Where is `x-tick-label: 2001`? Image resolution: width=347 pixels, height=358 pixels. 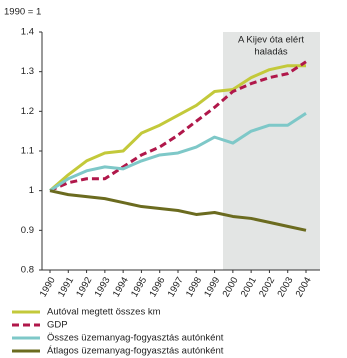
x-tick-label: 2001 is located at coordinates (249, 287).